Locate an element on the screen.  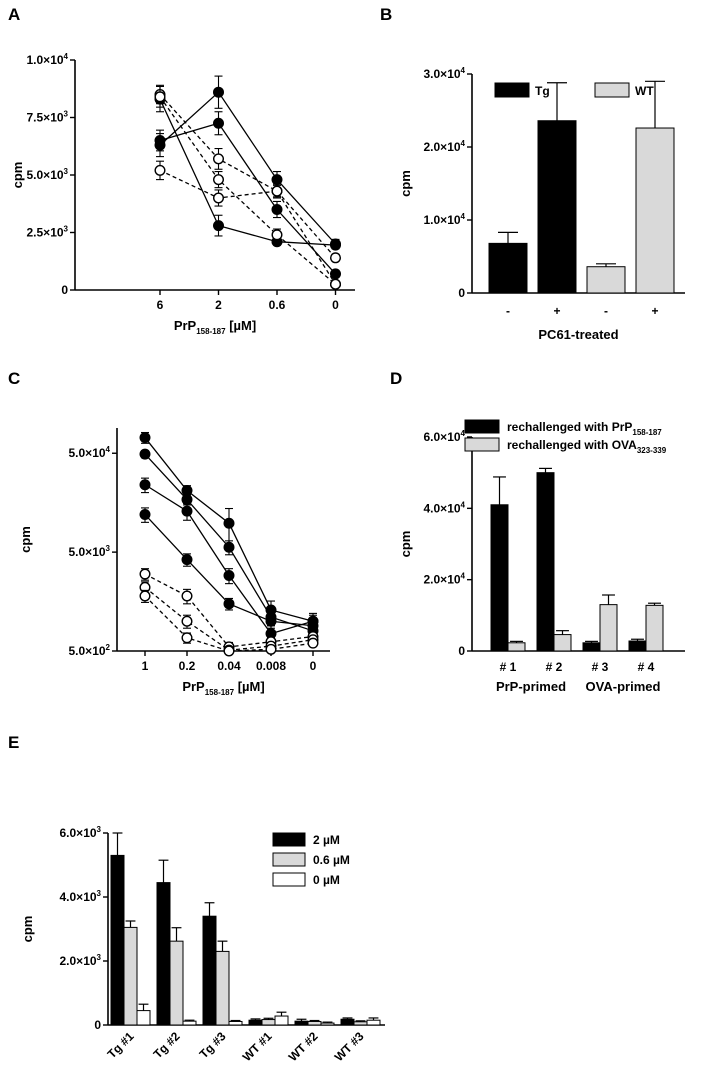
panel-A-y-tick-label: 2.5×10³ is located at coordinates (48, 232).